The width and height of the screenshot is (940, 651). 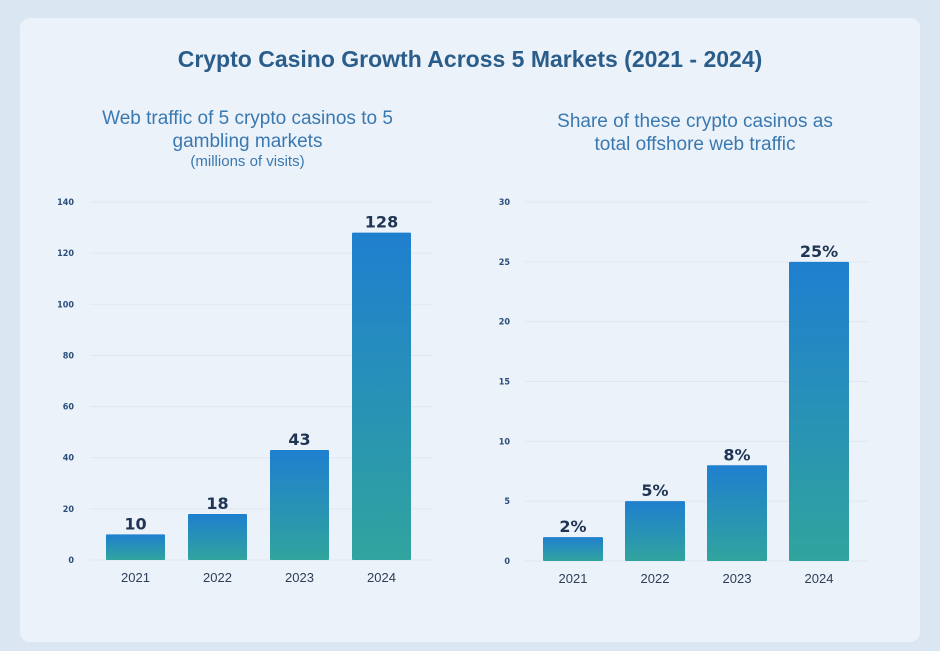 What do you see at coordinates (381, 222) in the screenshot?
I see `data-label: 128` at bounding box center [381, 222].